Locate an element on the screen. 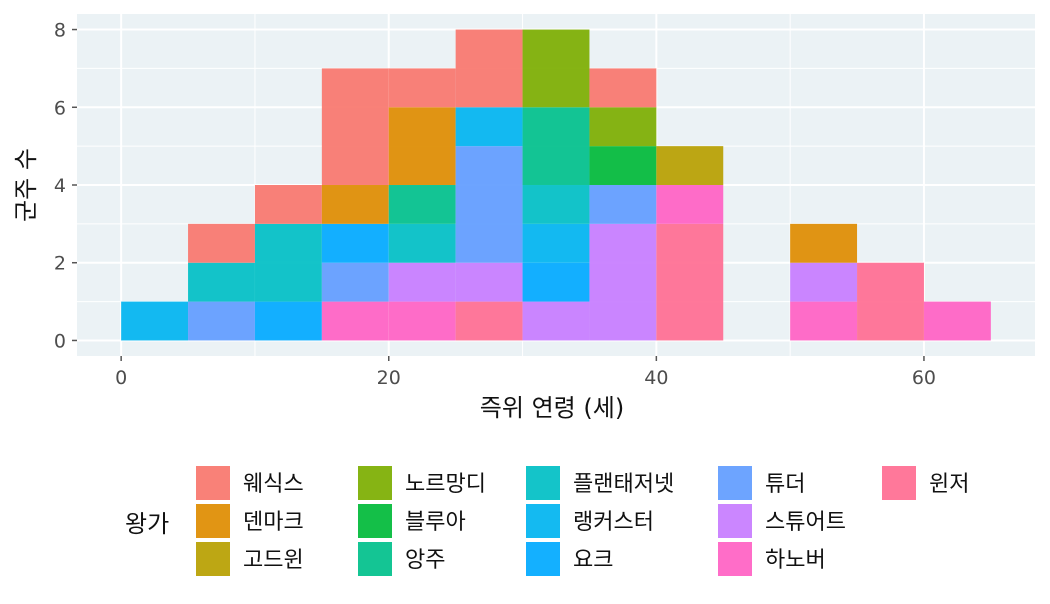 The image size is (1050, 604). legend-label: 고드윈 is located at coordinates (273, 560).